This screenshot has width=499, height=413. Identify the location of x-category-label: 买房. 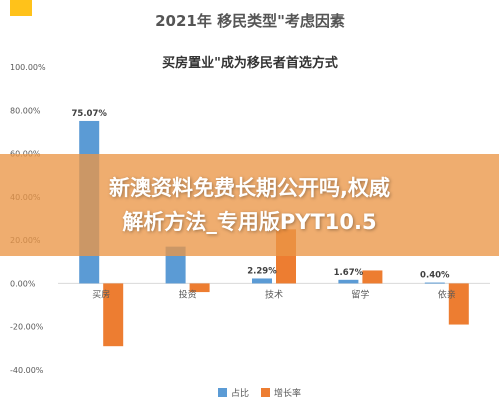
(101, 294).